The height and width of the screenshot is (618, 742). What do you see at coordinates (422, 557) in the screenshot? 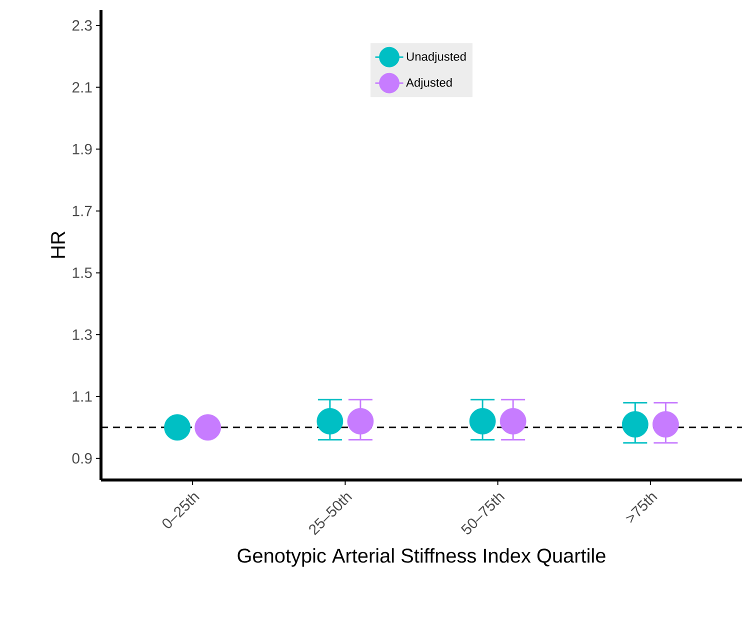
I see `x-axis-title: Genotypic Arterial Stiffness Index Quartile` at bounding box center [422, 557].